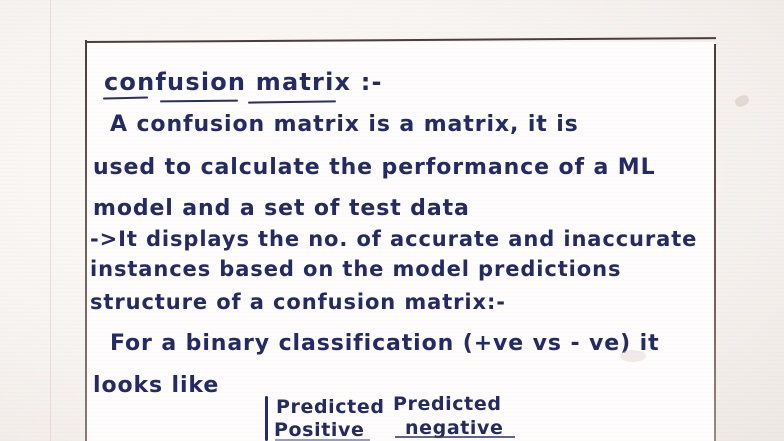 The height and width of the screenshot is (441, 784). Describe the element at coordinates (344, 124) in the screenshot. I see `note-line-1: A confusion matrix is a matrix, it is` at that location.